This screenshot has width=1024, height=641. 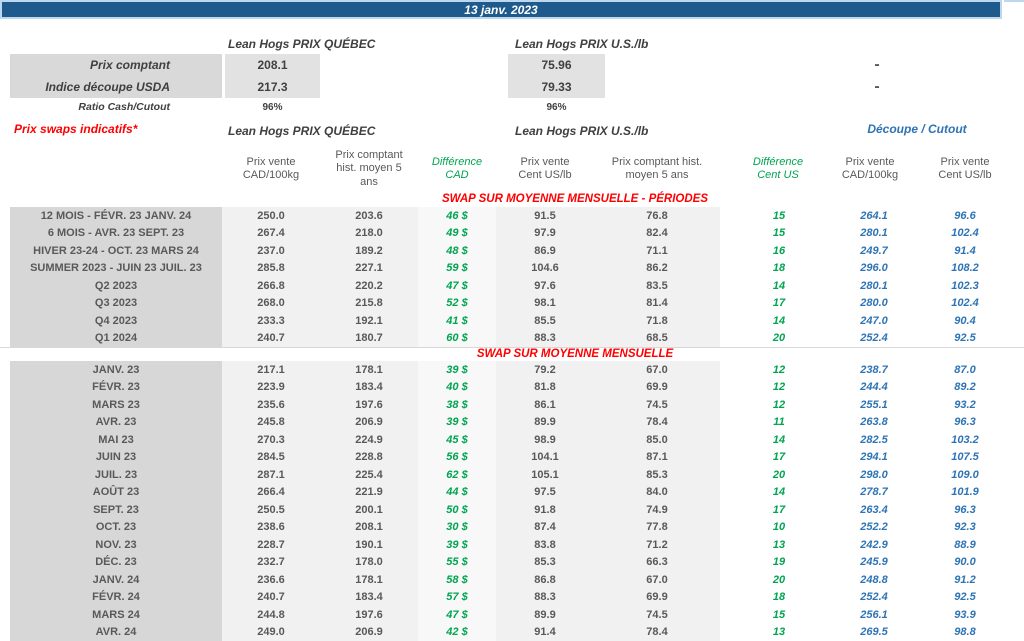 I want to click on prix-vente-us-cell: 86.8, so click(x=545, y=580).